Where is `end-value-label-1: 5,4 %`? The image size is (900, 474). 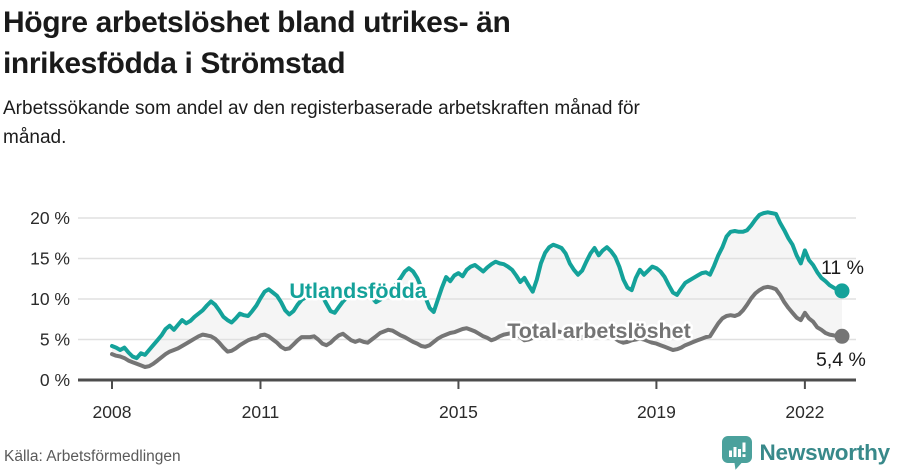
end-value-label-1: 5,4 % is located at coordinates (841, 360).